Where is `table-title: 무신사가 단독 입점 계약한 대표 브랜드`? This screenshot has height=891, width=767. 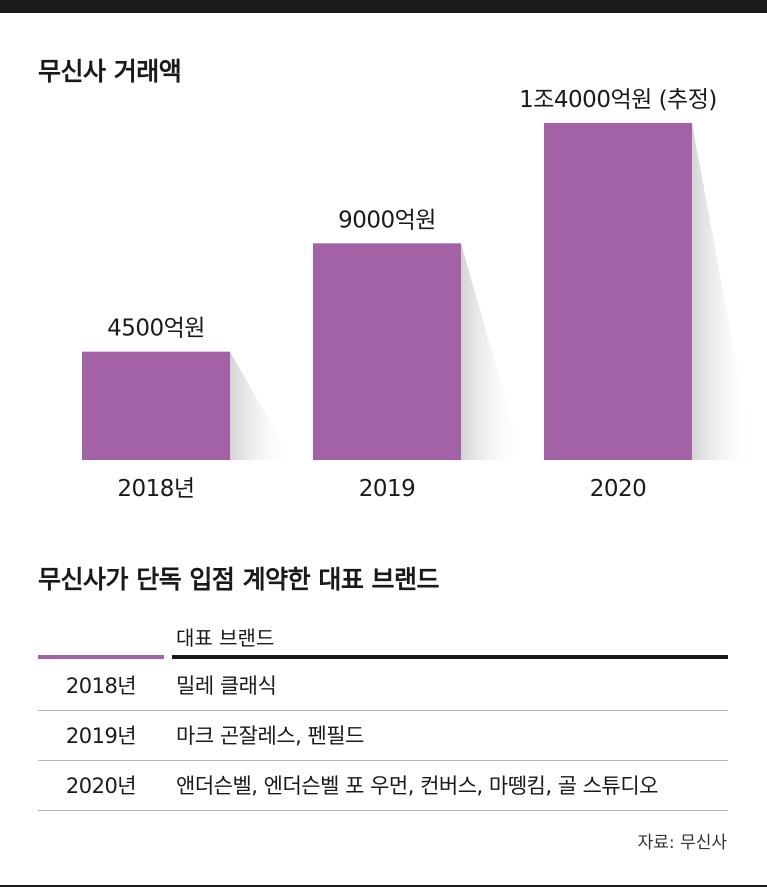
table-title: 무신사가 단독 입점 계약한 대표 브랜드 is located at coordinates (239, 579).